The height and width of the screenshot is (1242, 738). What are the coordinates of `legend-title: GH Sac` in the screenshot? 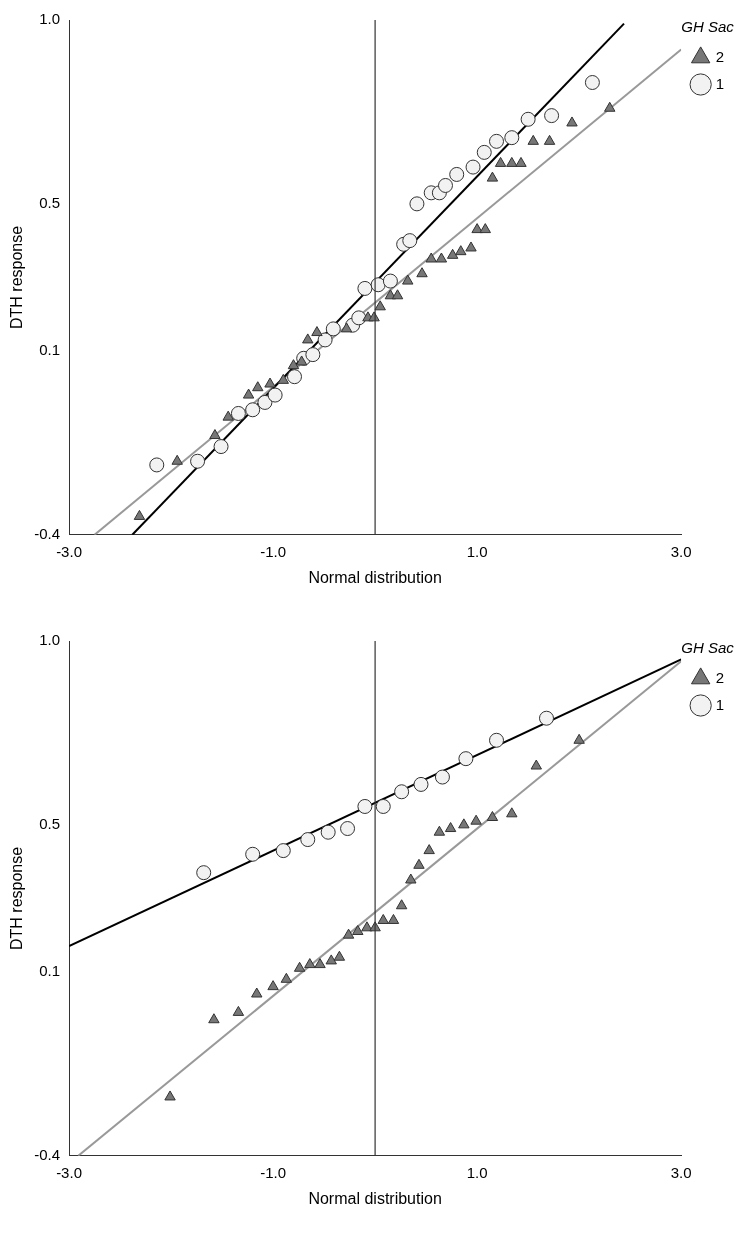 It's located at (708, 647).